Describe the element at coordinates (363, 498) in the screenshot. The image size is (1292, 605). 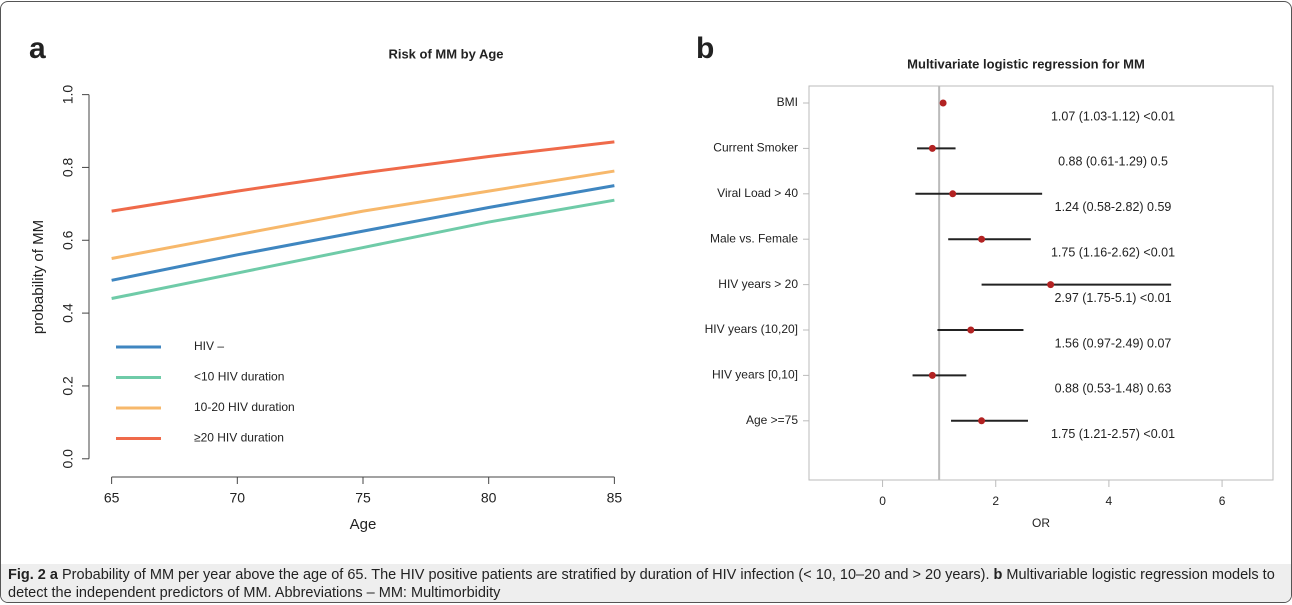
I see `x-tick-label: 75` at that location.